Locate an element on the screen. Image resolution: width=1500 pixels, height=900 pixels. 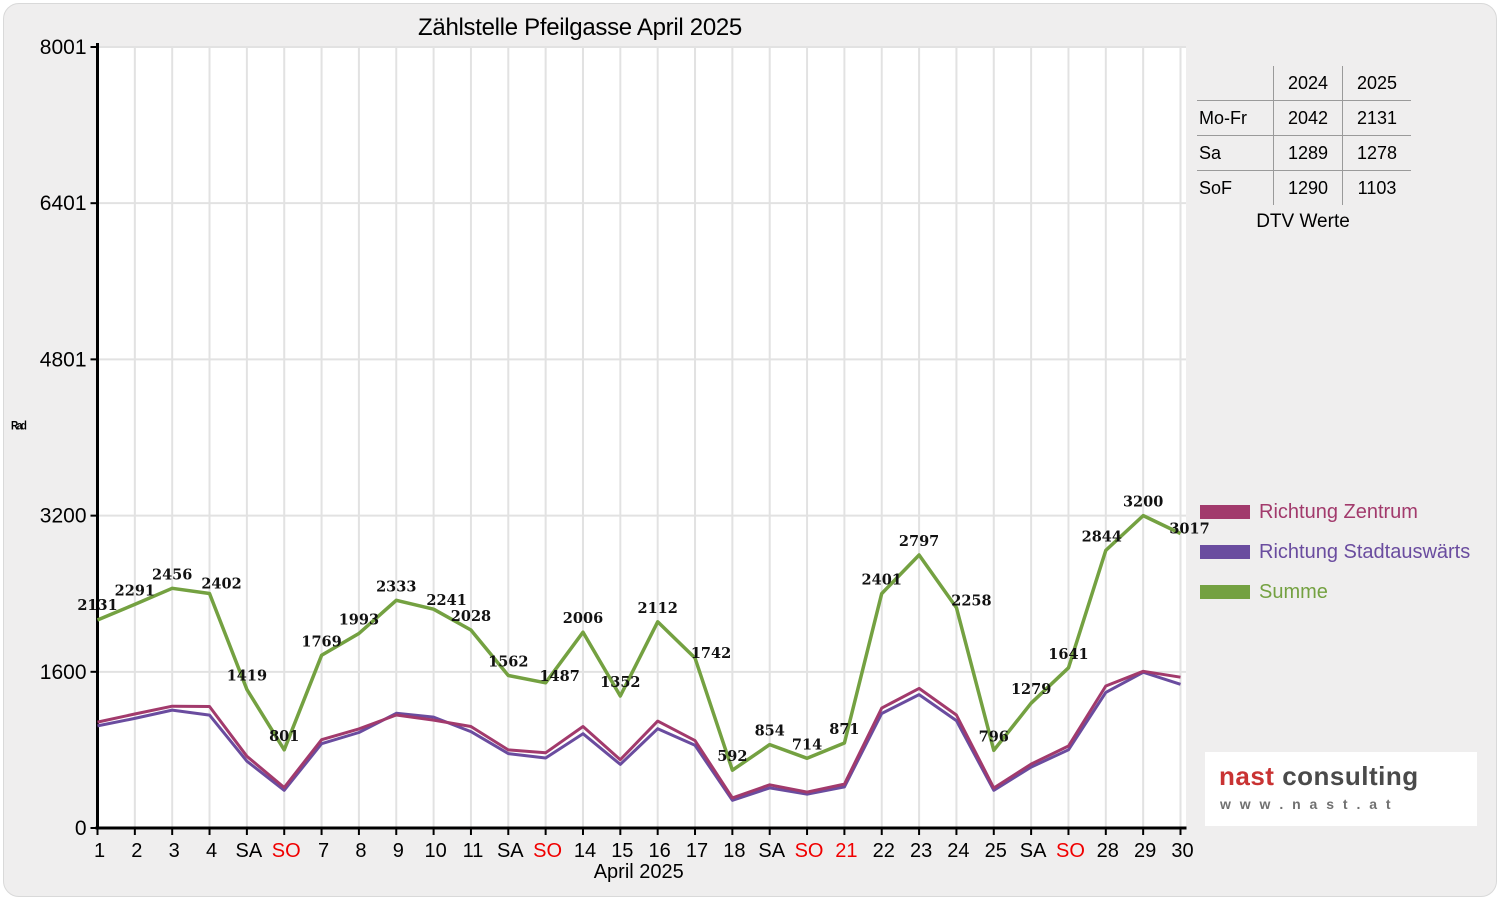
svg-text: 2844 is located at coordinates (1102, 536).